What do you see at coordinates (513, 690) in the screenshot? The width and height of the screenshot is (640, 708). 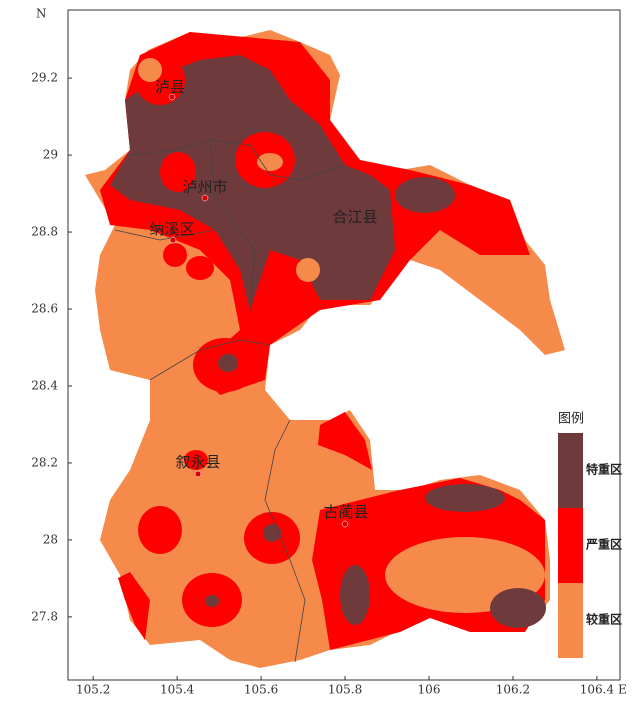 I see `x-tick-label: 106.2` at bounding box center [513, 690].